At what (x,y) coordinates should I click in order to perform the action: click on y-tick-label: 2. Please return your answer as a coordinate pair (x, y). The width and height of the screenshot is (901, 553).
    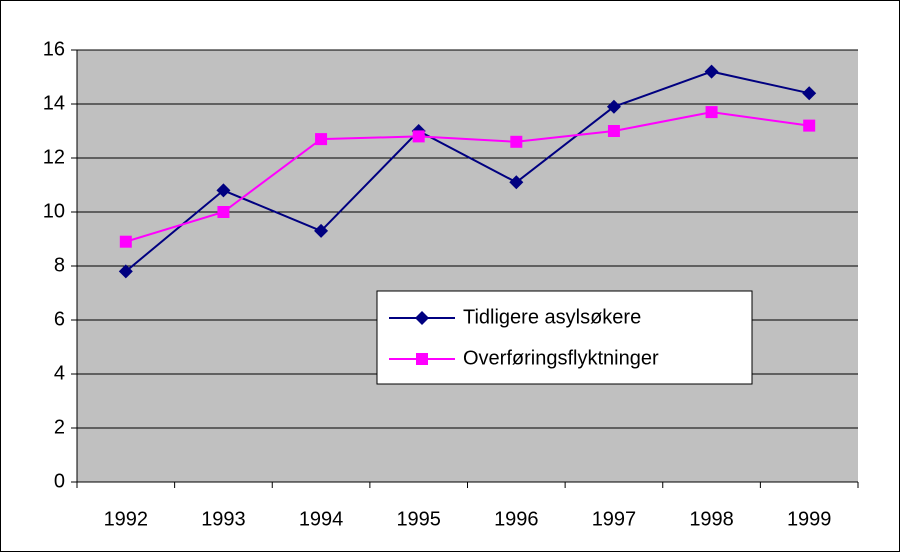
    Looking at the image, I should click on (59, 427).